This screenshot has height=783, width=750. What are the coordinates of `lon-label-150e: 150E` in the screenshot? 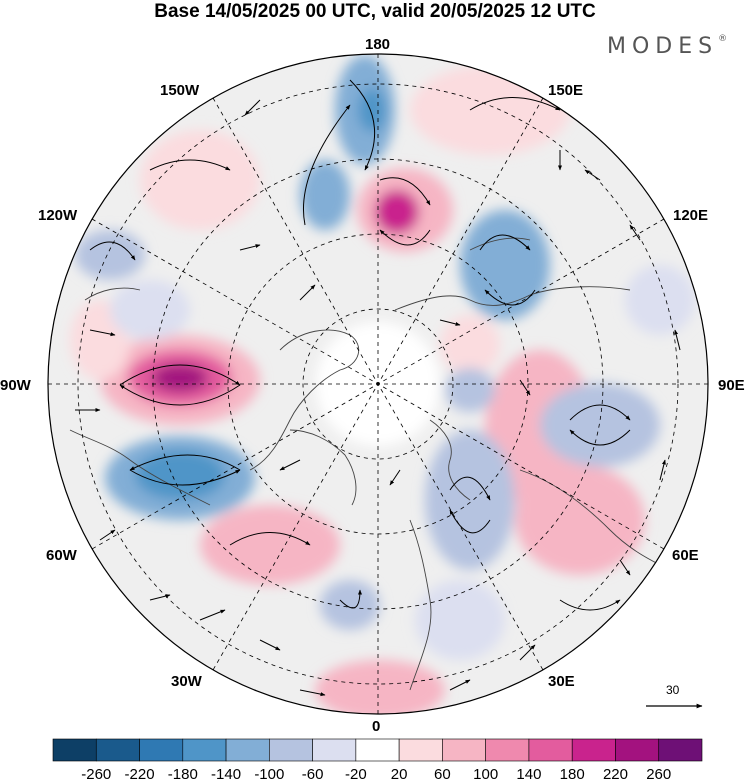 It's located at (566, 90).